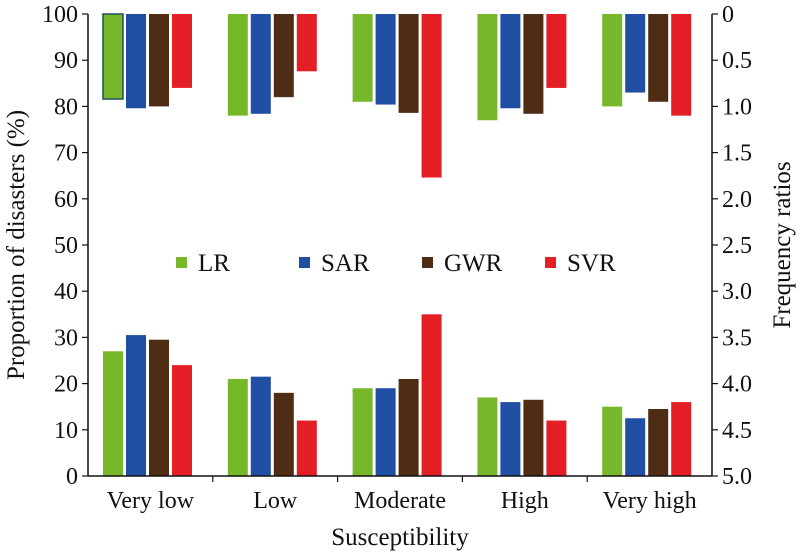  What do you see at coordinates (400, 537) in the screenshot?
I see `x-axis-title: Susceptibility` at bounding box center [400, 537].